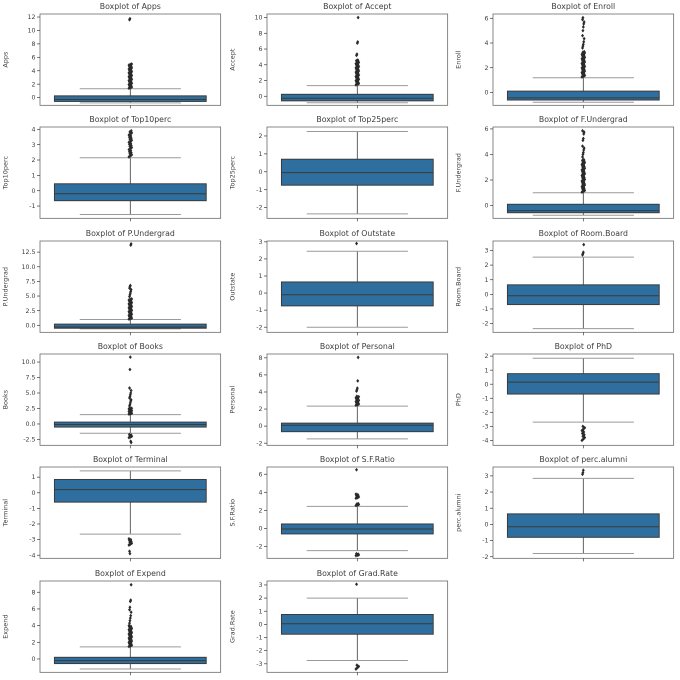 This screenshot has width=680, height=680. What do you see at coordinates (459, 172) in the screenshot?
I see `y-axis-label: F.Undergrad` at bounding box center [459, 172].